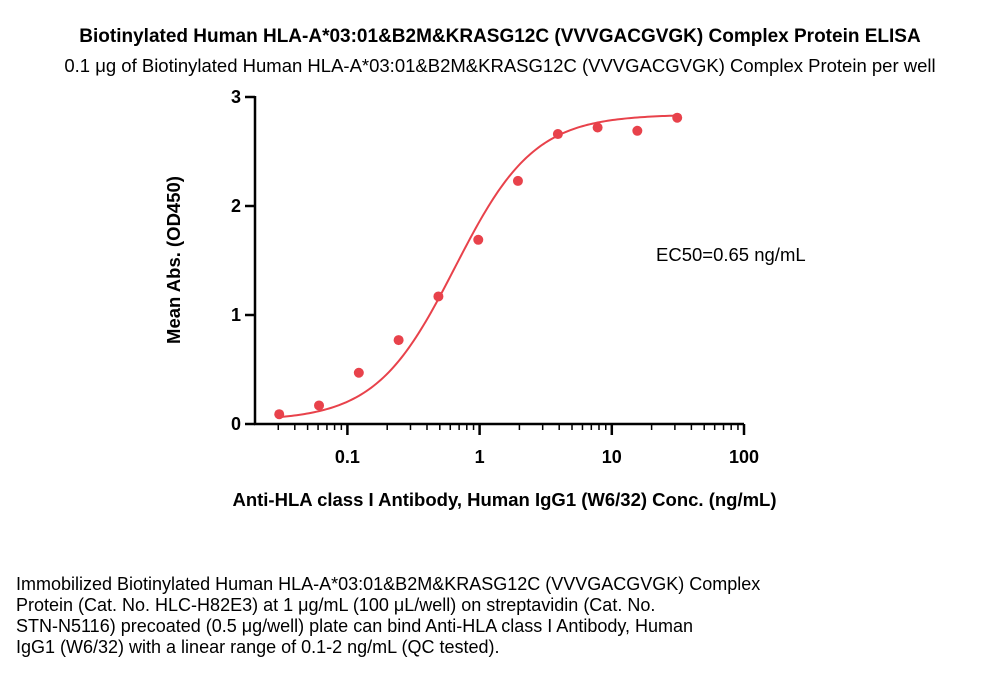  What do you see at coordinates (236, 315) in the screenshot?
I see `y-tick-label: 1` at bounding box center [236, 315].